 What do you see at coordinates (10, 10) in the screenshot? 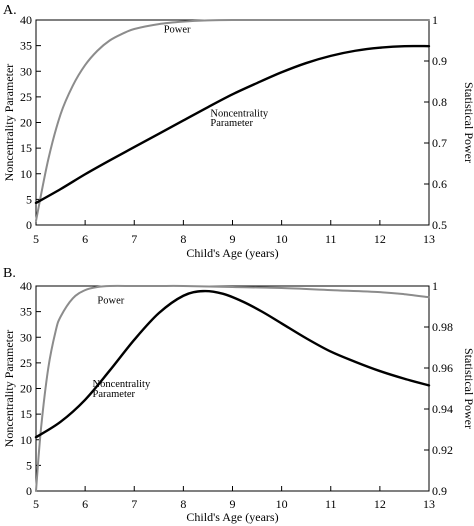
I see `panel-label: A.` at bounding box center [10, 10].